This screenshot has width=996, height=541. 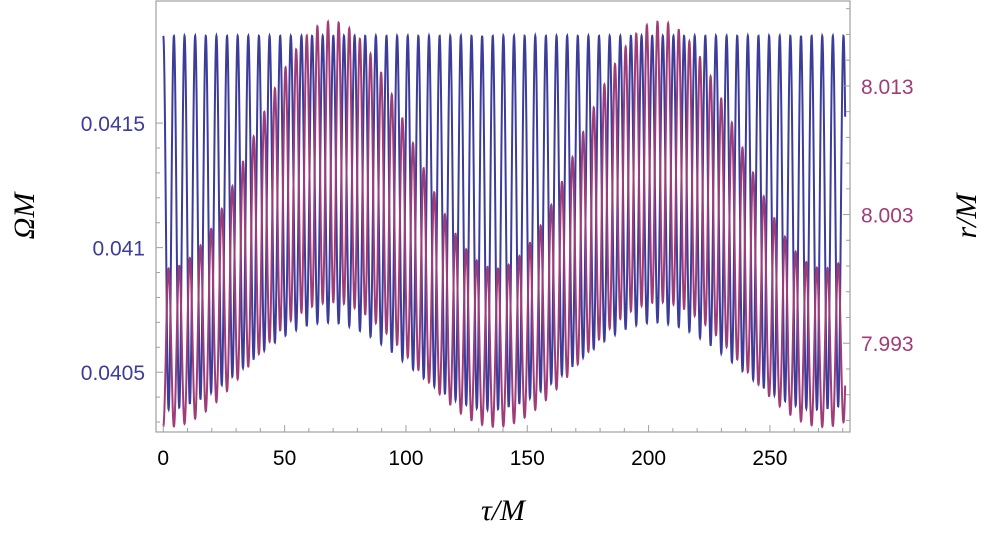 I want to click on y-left-axis-ticks: 0.0405 0.041 0.0415, so click(x=122, y=268).